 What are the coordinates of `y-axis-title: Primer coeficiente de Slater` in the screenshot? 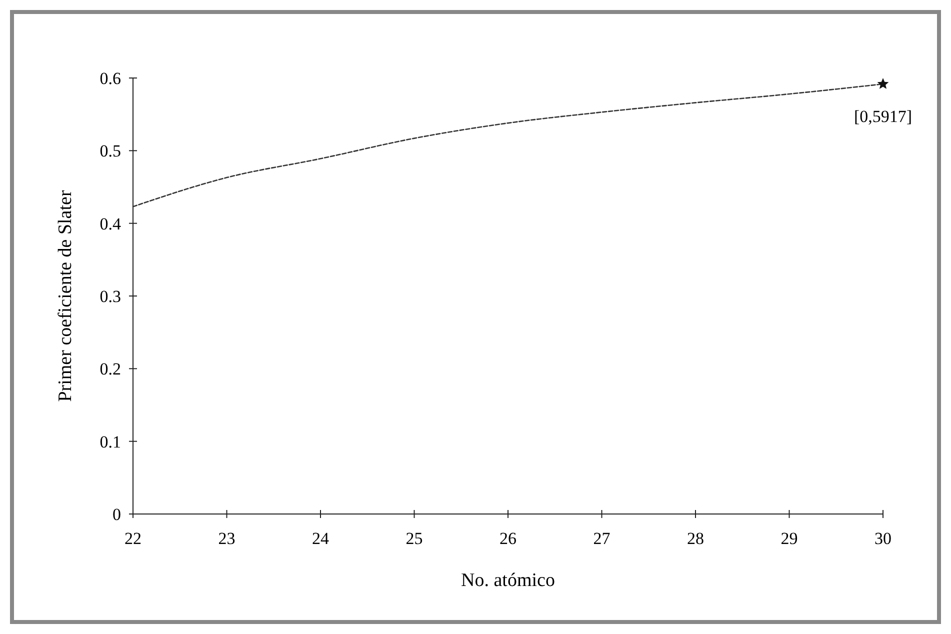 It's located at (65, 296).